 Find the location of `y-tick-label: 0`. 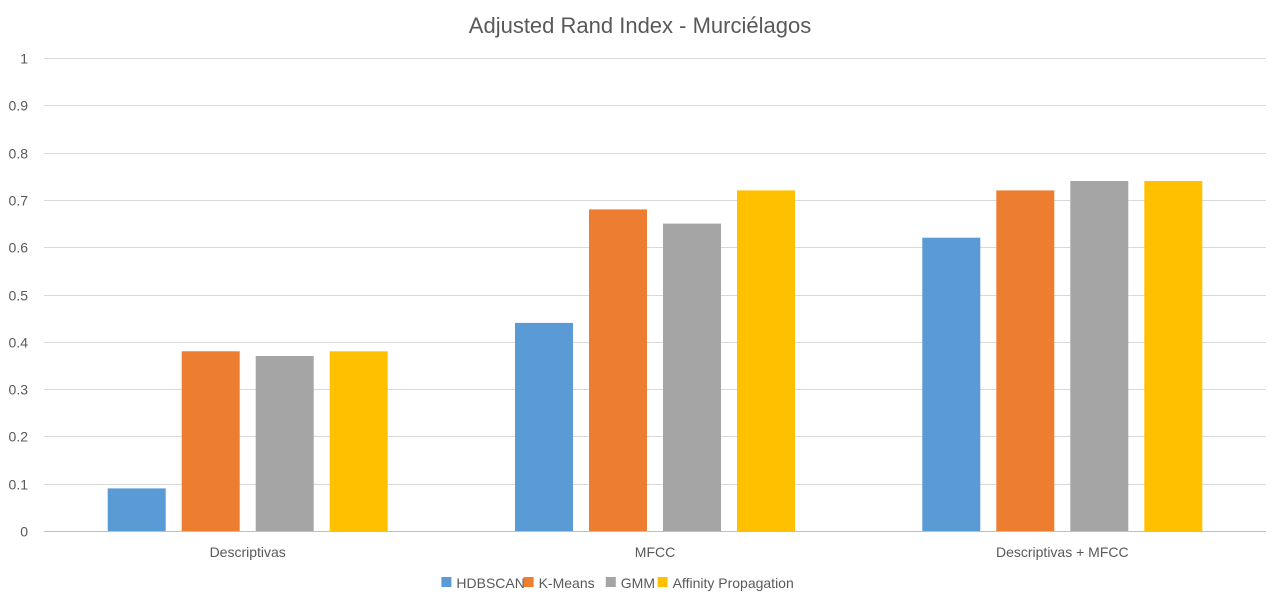

y-tick-label: 0 is located at coordinates (24, 532).